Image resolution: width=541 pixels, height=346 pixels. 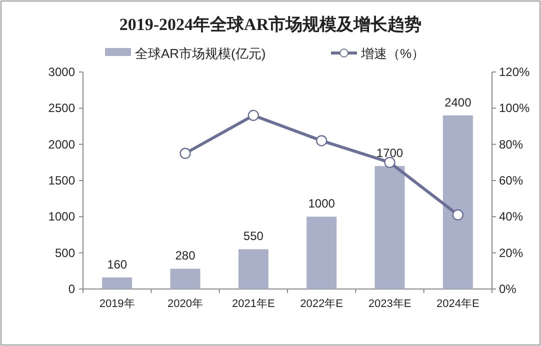 I want to click on data-label: 550, so click(x=253, y=236).